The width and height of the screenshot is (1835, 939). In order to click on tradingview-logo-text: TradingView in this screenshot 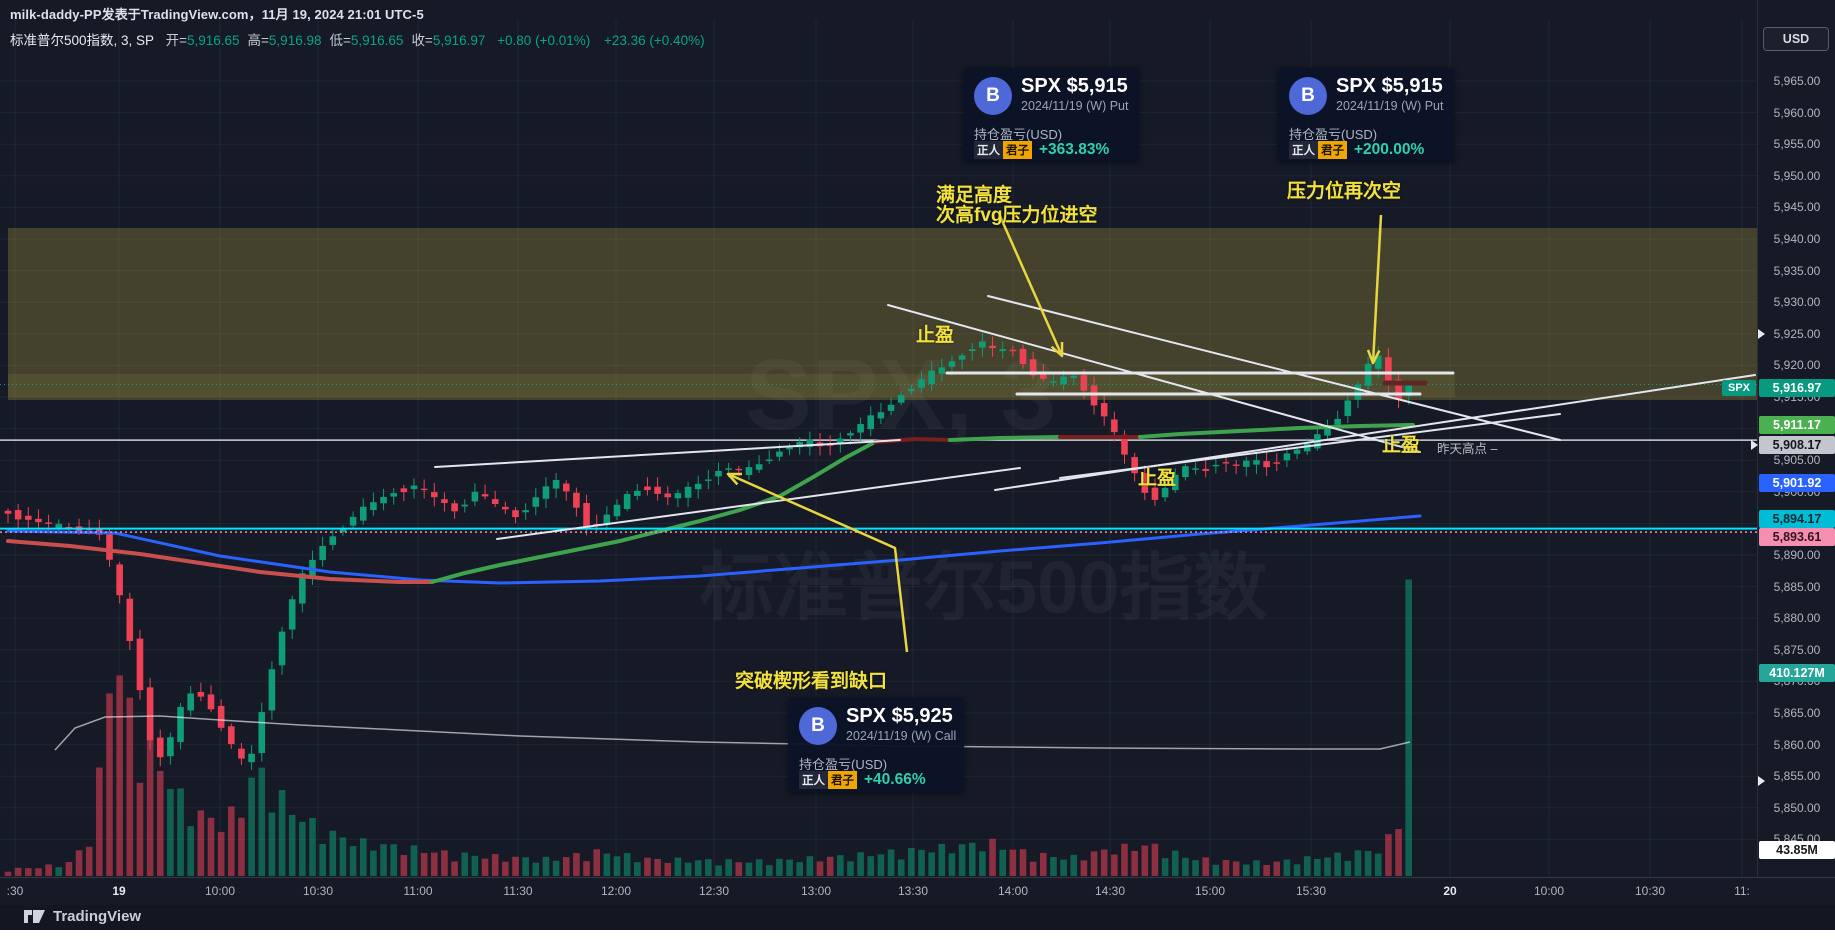, I will do `click(97, 916)`.